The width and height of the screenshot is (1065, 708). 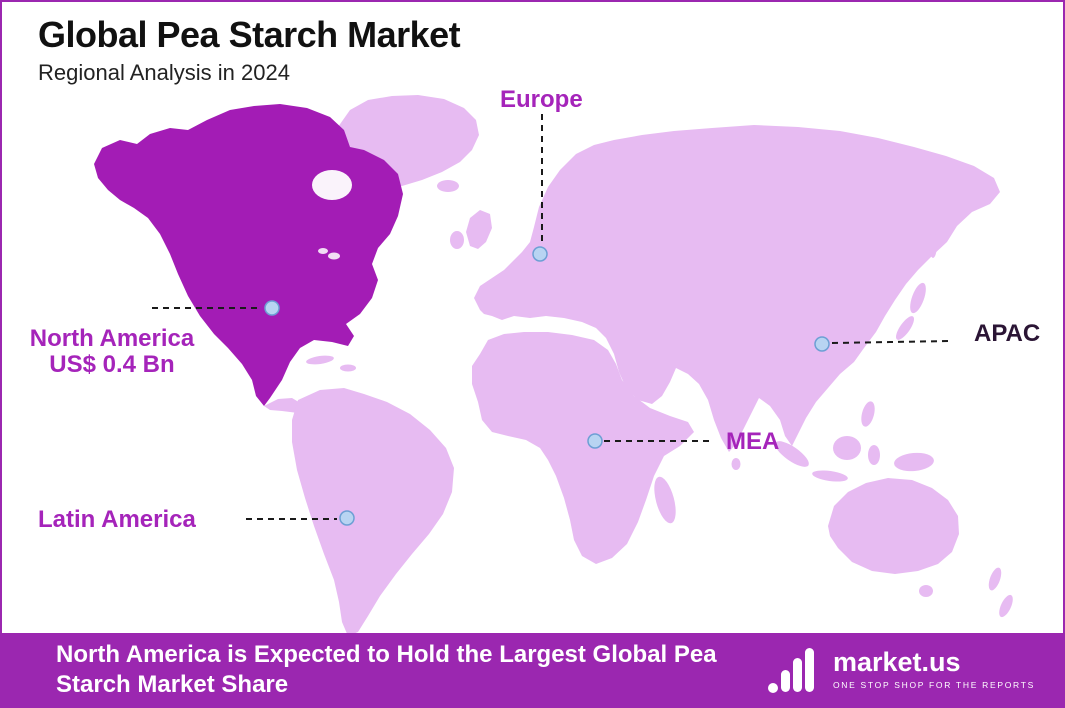 I want to click on island-nz-south, so click(x=1006, y=606).